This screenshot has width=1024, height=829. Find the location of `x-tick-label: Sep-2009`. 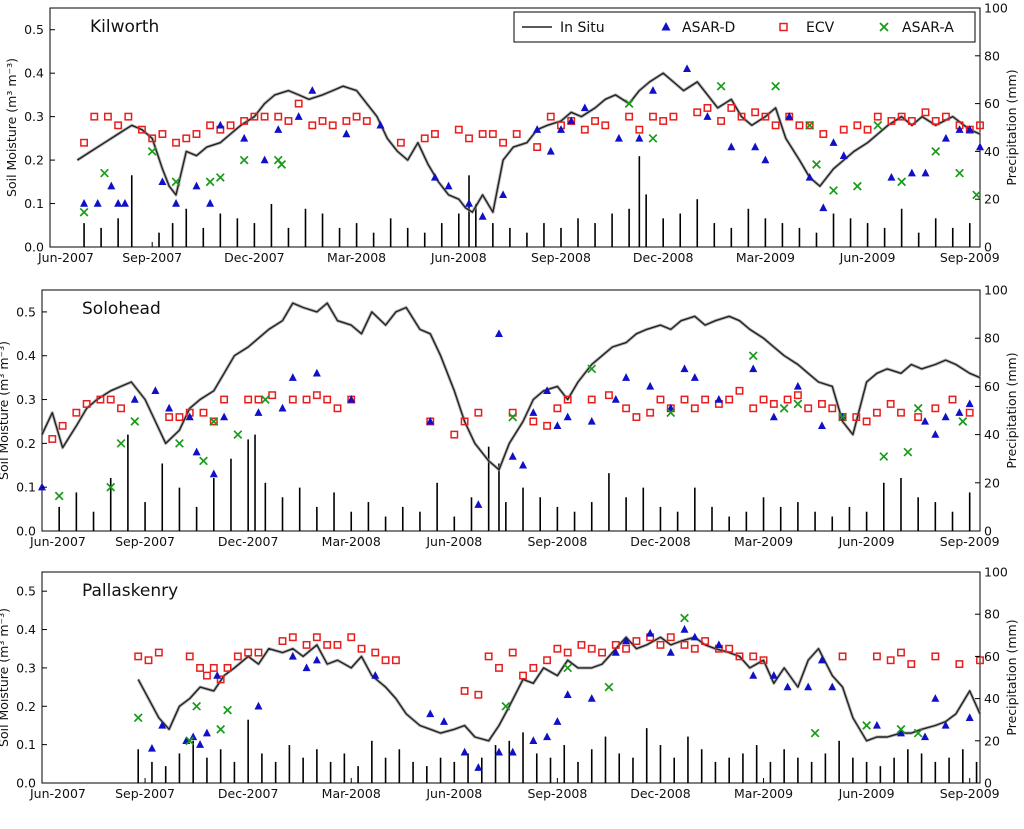

x-tick-label: Sep-2009 is located at coordinates (970, 257).